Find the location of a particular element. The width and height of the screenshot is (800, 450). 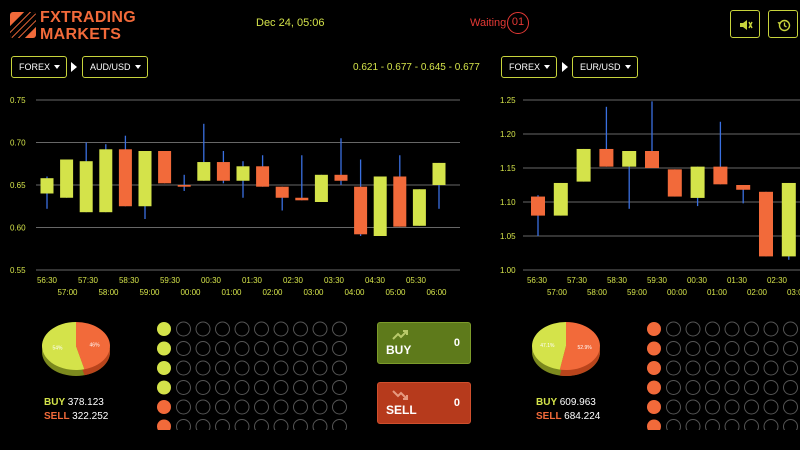

x-tick-label: 04:30 is located at coordinates (375, 280).